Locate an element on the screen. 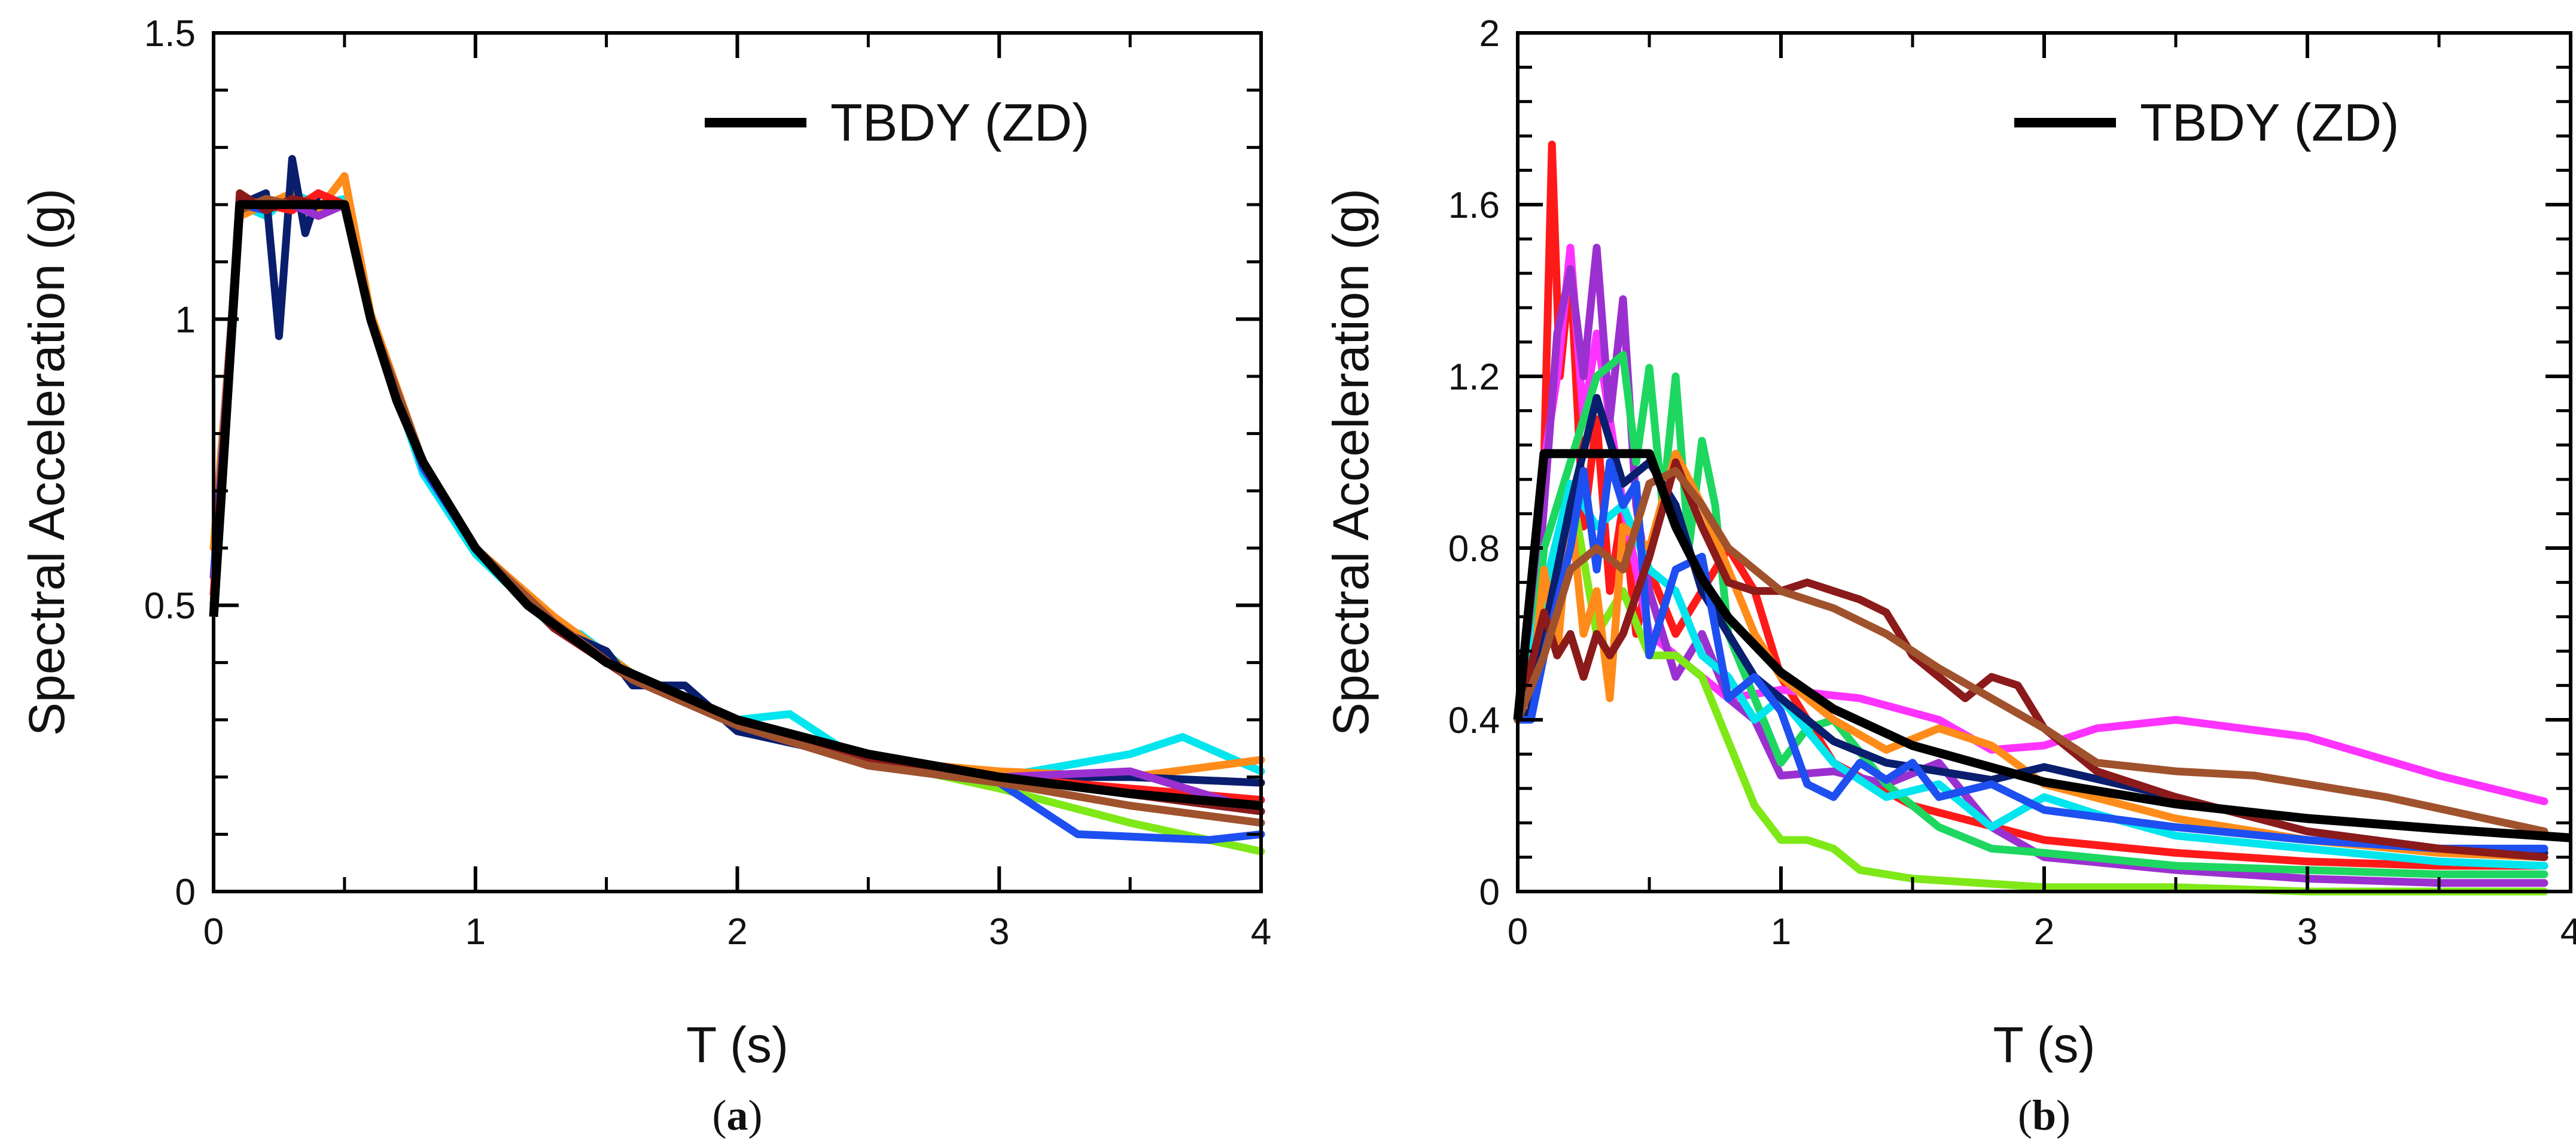 This screenshot has width=2576, height=1147. panel-b-series-line-gm9 is located at coordinates (2031, 655).